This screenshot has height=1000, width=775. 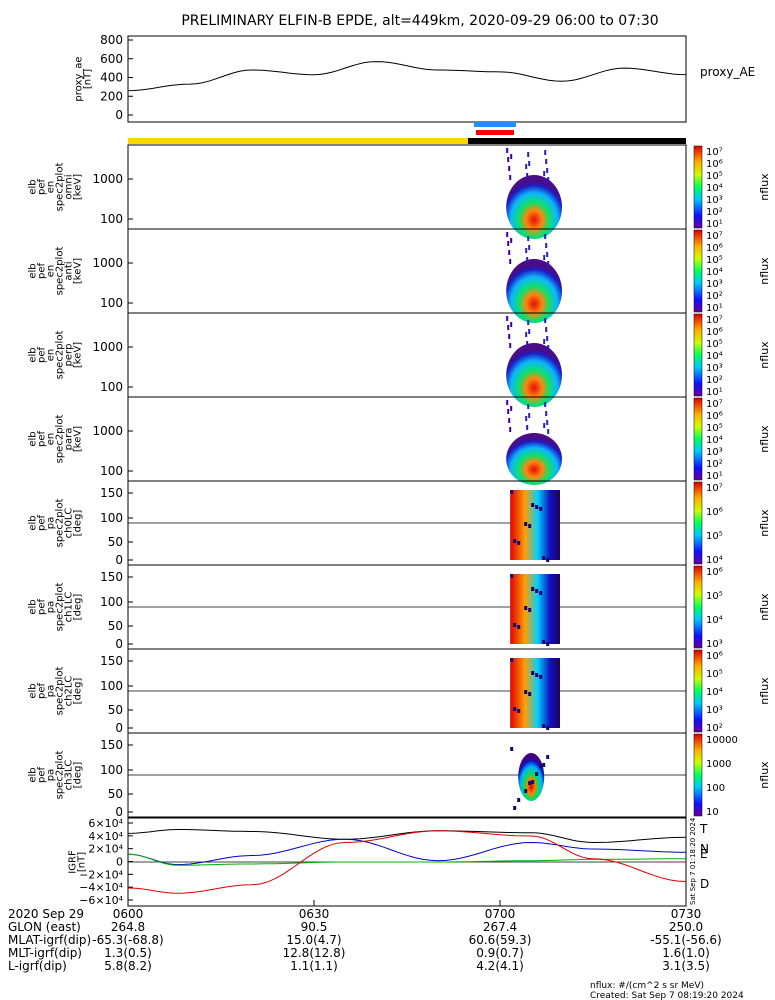 What do you see at coordinates (704, 884) in the screenshot?
I see `legend-d: D` at bounding box center [704, 884].